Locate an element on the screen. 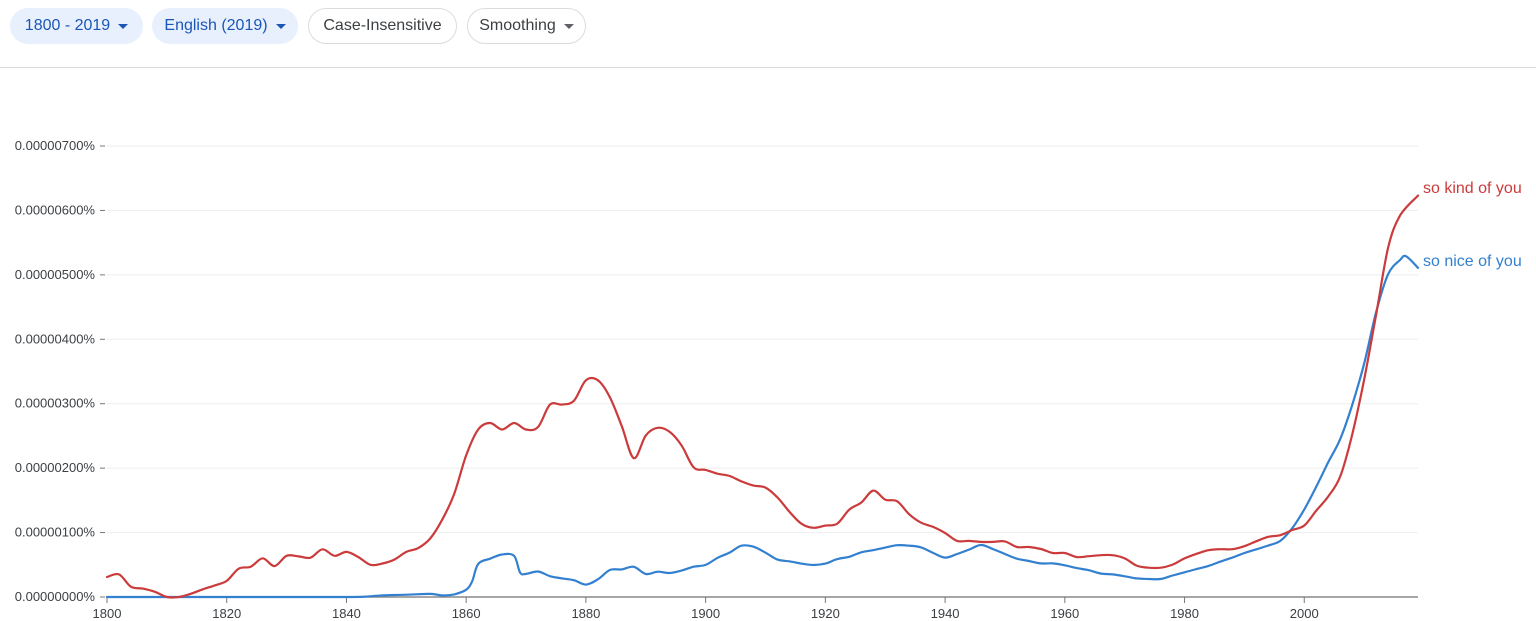 Image resolution: width=1536 pixels, height=621 pixels. series-labels: so kind of you so nice of you is located at coordinates (1472, 225).